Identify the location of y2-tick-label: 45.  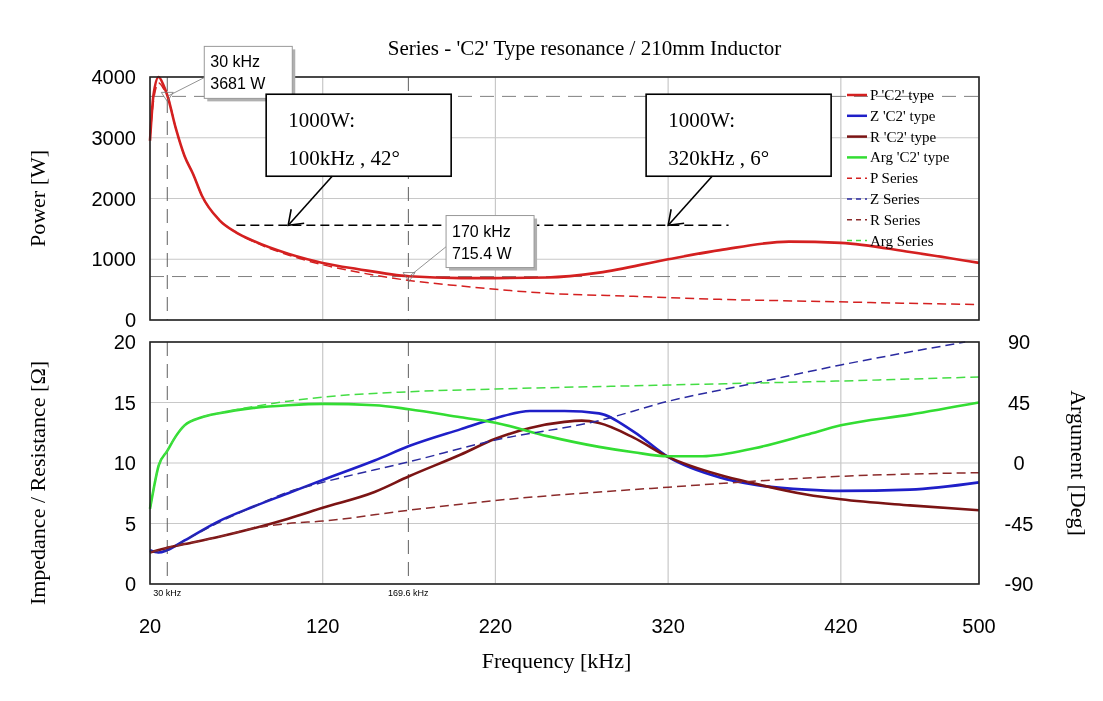
(1019, 402).